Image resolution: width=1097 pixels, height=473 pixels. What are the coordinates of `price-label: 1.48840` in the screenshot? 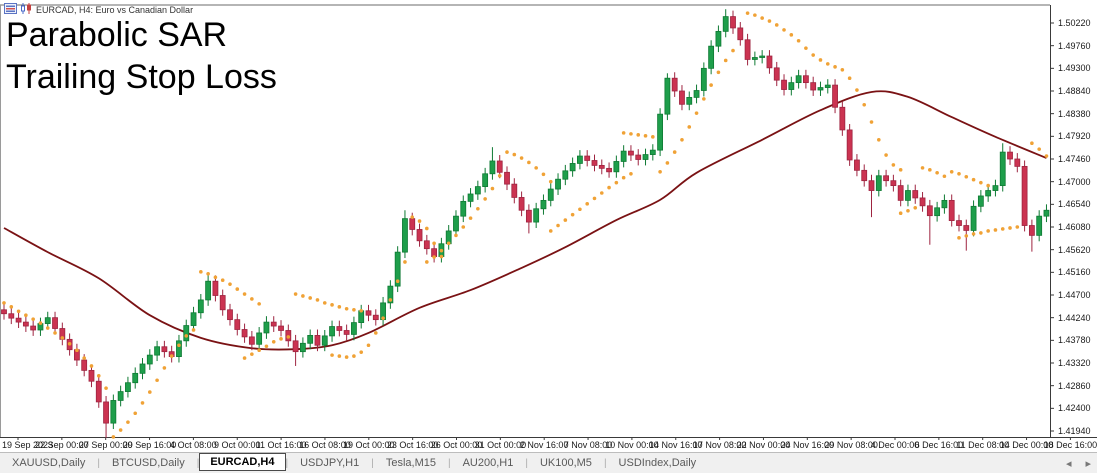 It's located at (1074, 91).